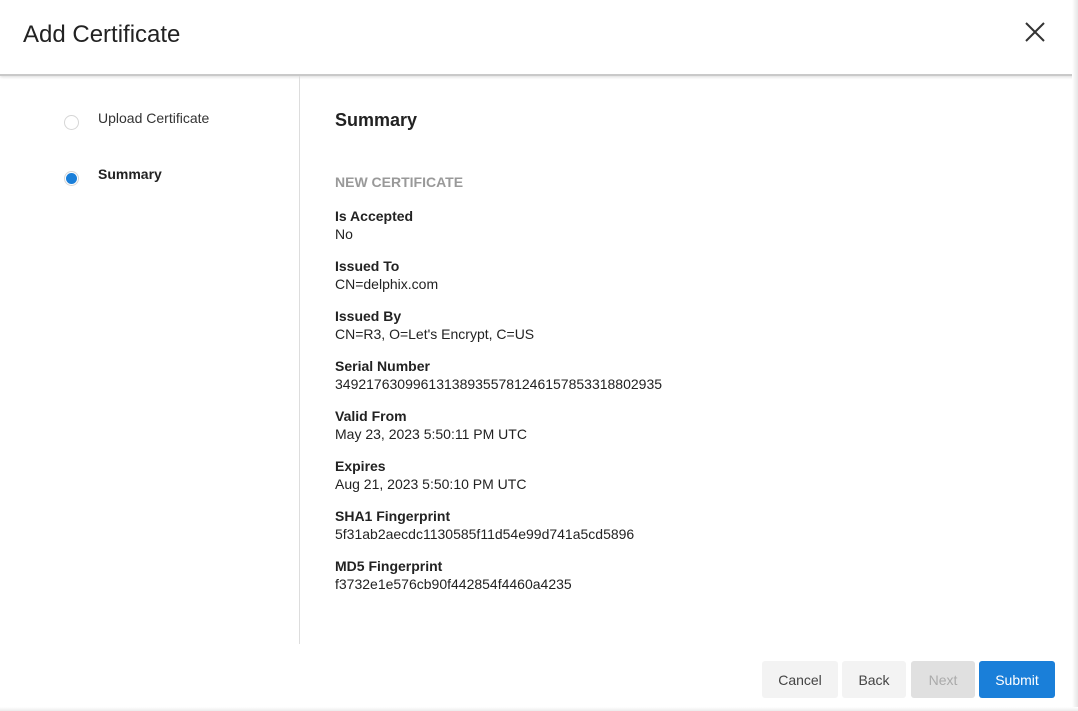 The image size is (1078, 711). Describe the element at coordinates (431, 484) in the screenshot. I see `field-value: Aug 21, 2023 5:50:10 PM UTC` at that location.